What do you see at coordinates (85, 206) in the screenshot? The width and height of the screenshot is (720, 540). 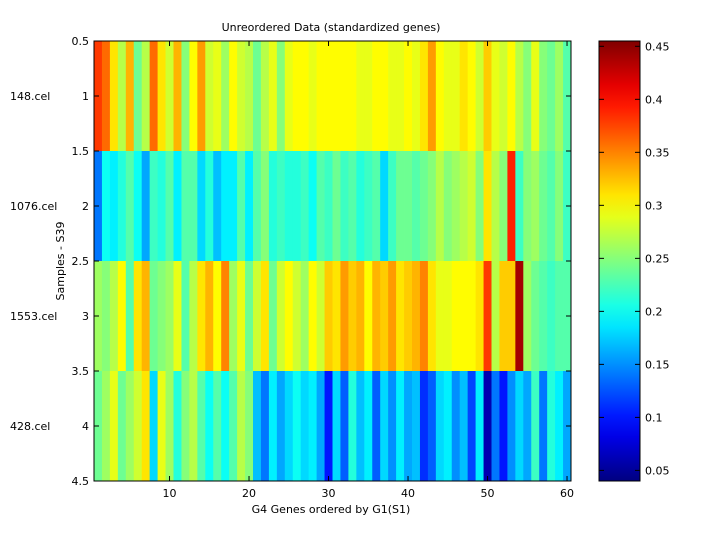 I see `y-tick-label: 2` at bounding box center [85, 206].